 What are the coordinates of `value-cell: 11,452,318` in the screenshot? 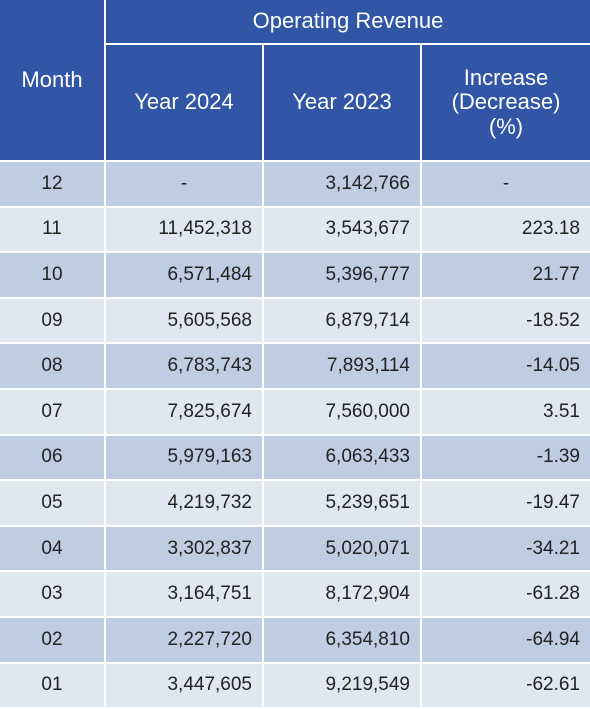 It's located at (184, 229).